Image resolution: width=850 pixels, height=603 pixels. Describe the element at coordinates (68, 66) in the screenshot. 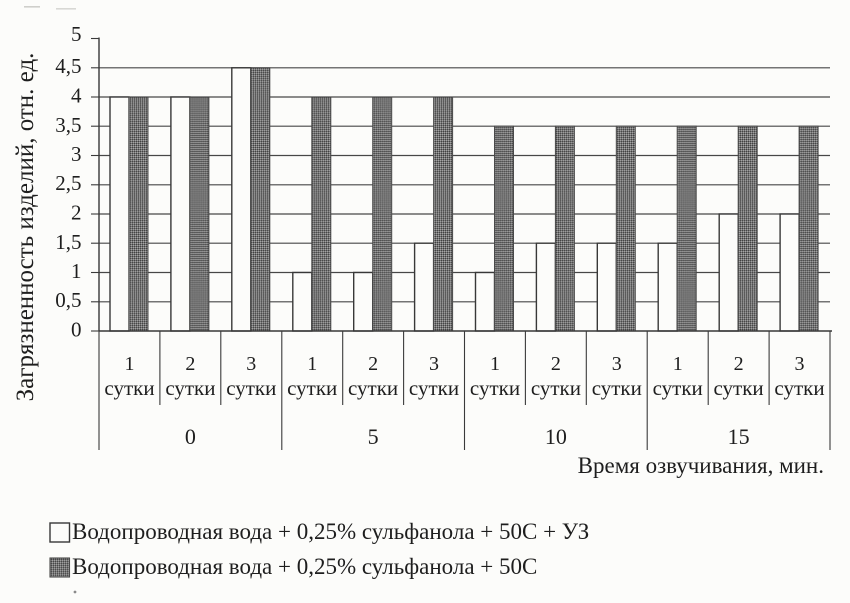

I see `svg-text: 4,5` at that location.